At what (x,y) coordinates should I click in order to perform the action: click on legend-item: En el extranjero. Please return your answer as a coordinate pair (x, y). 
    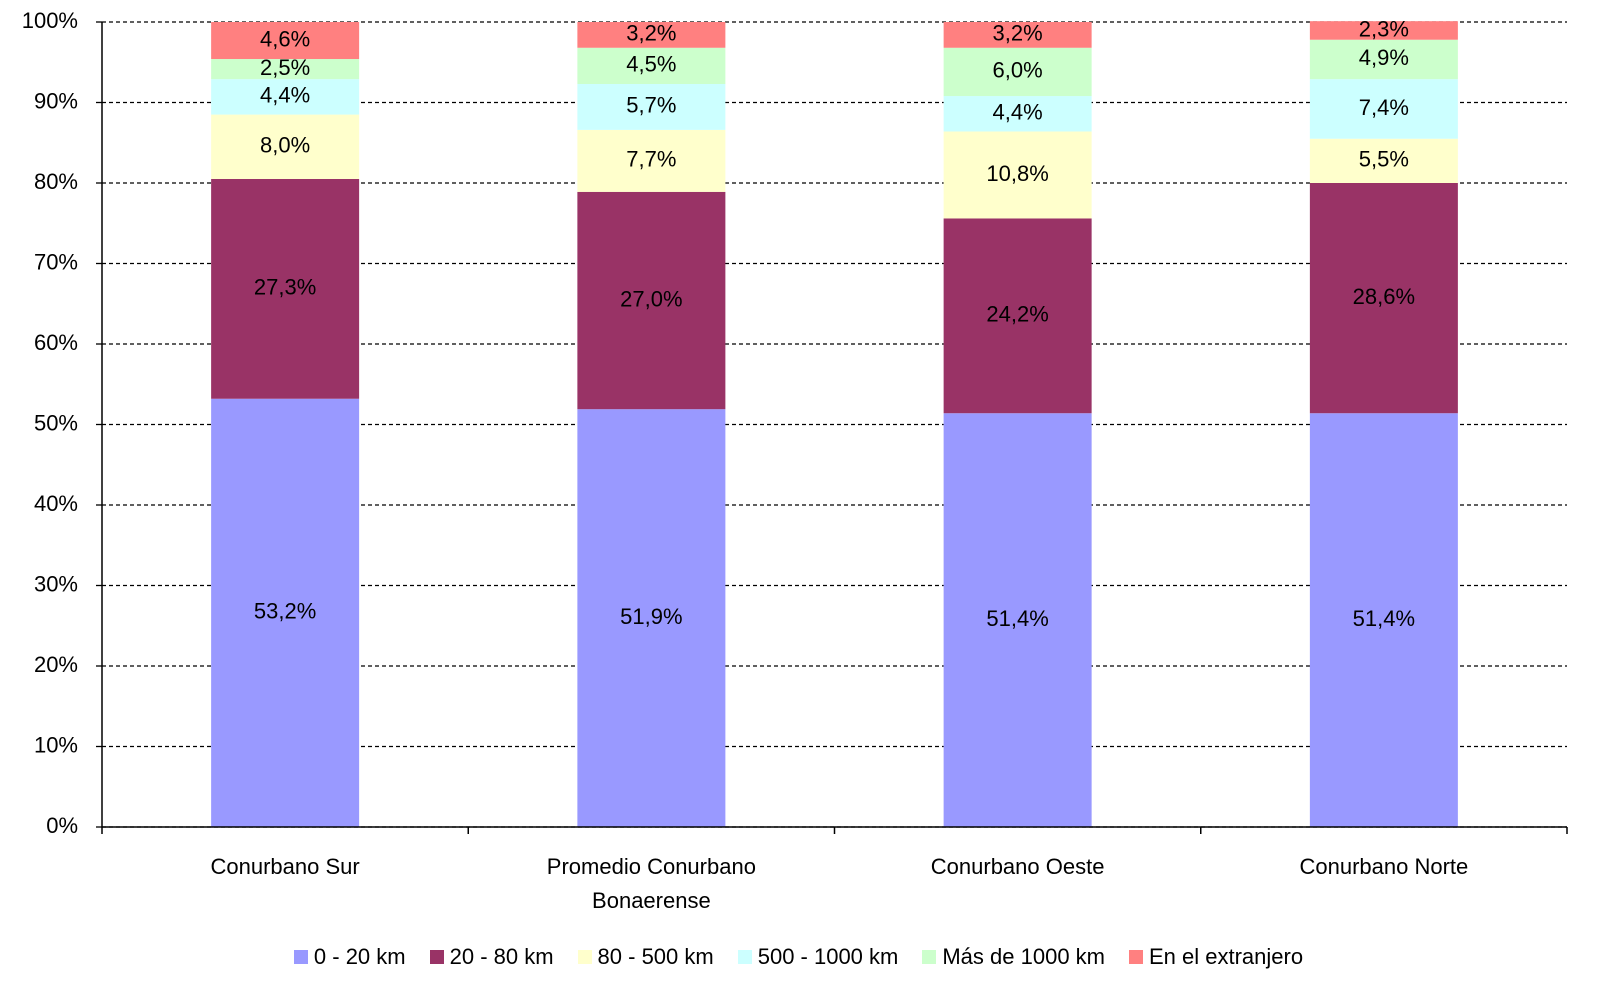
    Looking at the image, I should click on (1216, 957).